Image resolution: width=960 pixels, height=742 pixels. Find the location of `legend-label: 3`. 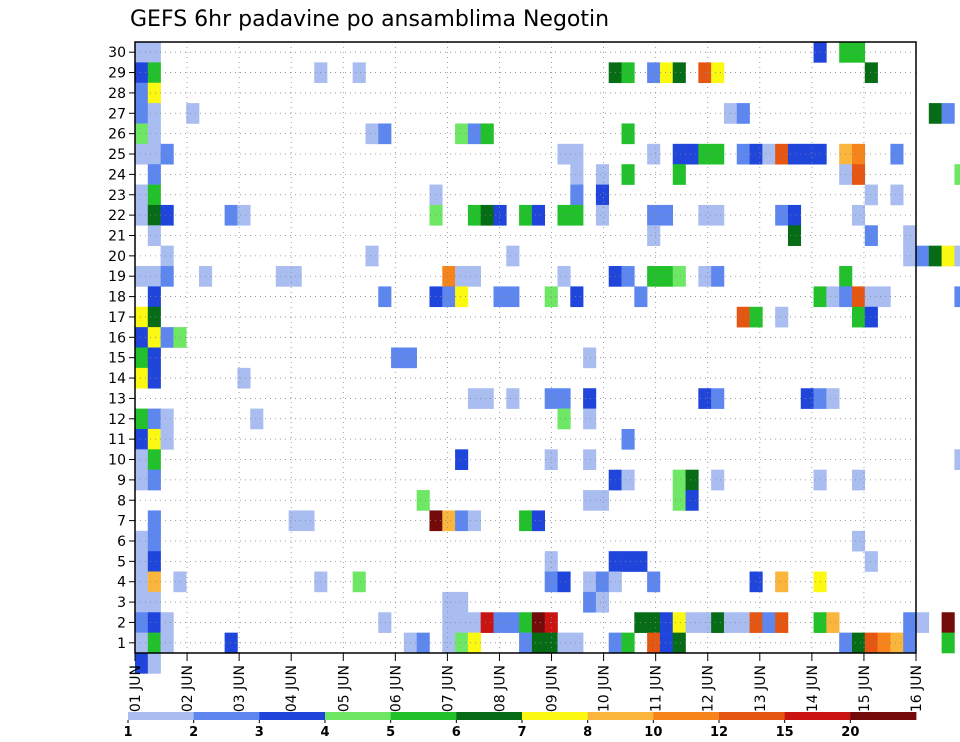

legend-label: 3 is located at coordinates (259, 732).